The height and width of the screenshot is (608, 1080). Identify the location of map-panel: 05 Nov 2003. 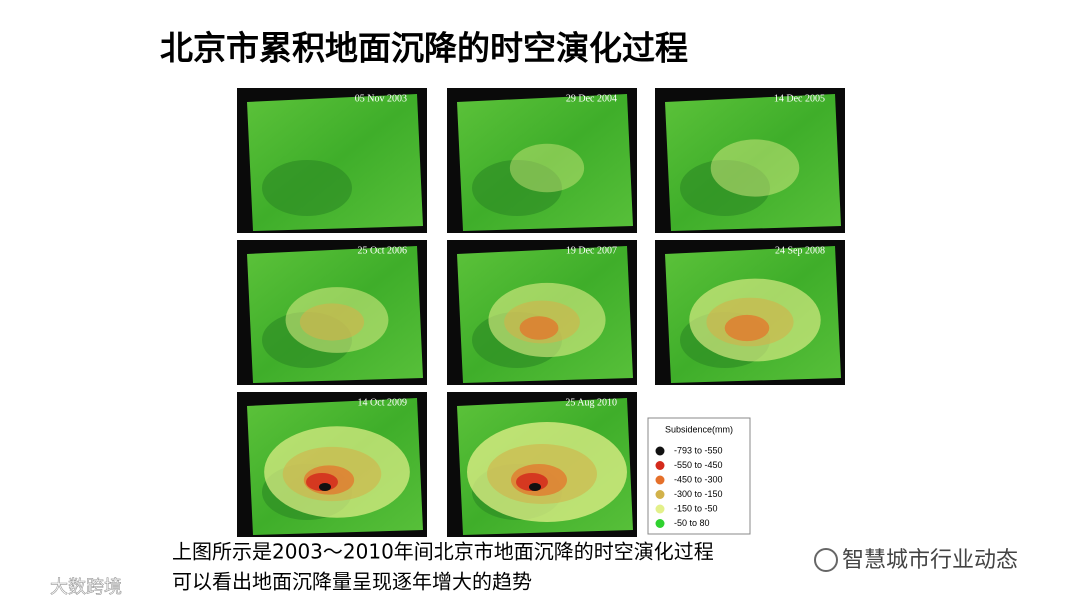
(332, 160).